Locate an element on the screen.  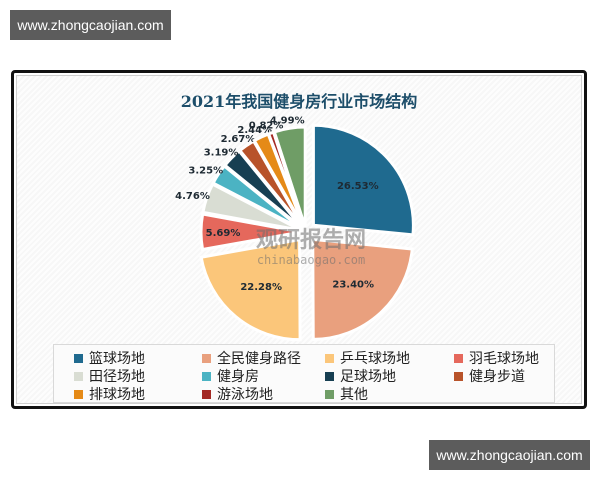
slice-label: 4.99% is located at coordinates (287, 120).